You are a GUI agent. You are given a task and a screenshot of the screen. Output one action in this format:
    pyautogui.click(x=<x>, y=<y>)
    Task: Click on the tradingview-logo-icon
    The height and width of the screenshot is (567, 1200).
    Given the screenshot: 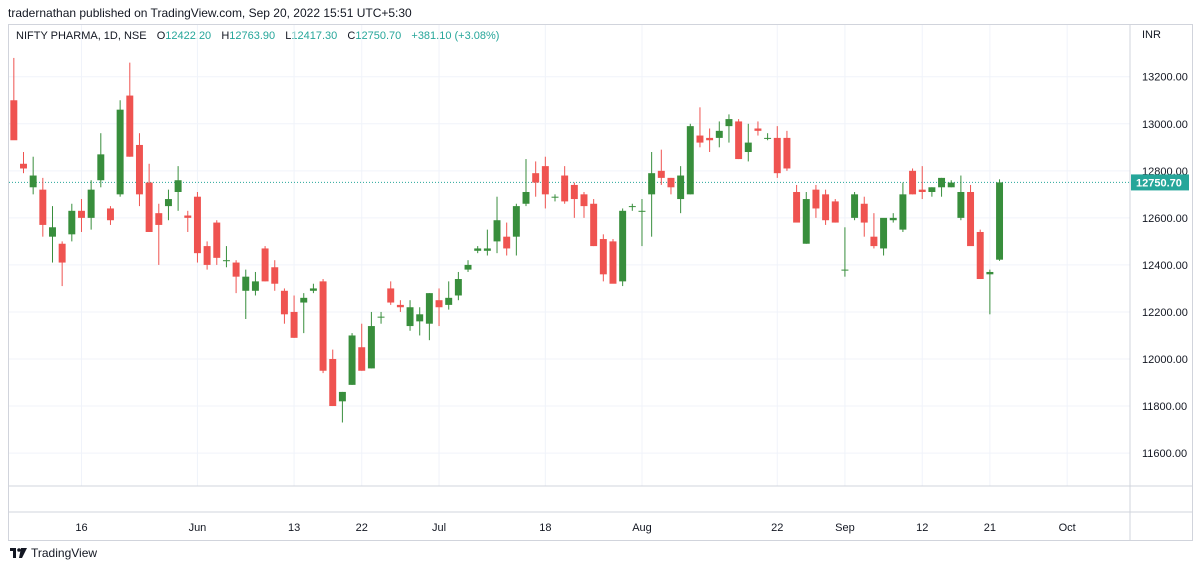 What is the action you would take?
    pyautogui.click(x=18, y=553)
    